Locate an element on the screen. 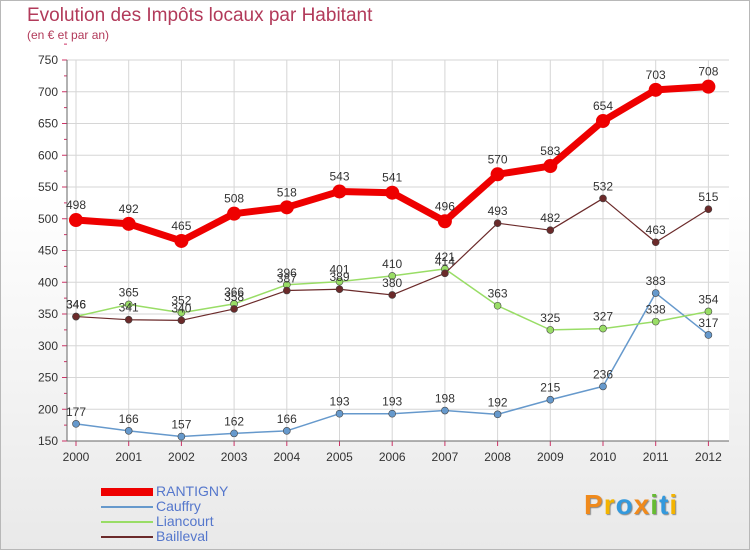 This screenshot has width=750, height=550. y-tick-label: 350 is located at coordinates (48, 314).